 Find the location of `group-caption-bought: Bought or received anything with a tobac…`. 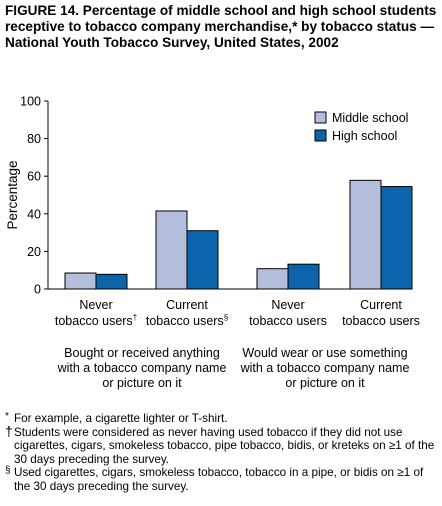

group-caption-bought: Bought or received anything with a tobac… is located at coordinates (142, 368).